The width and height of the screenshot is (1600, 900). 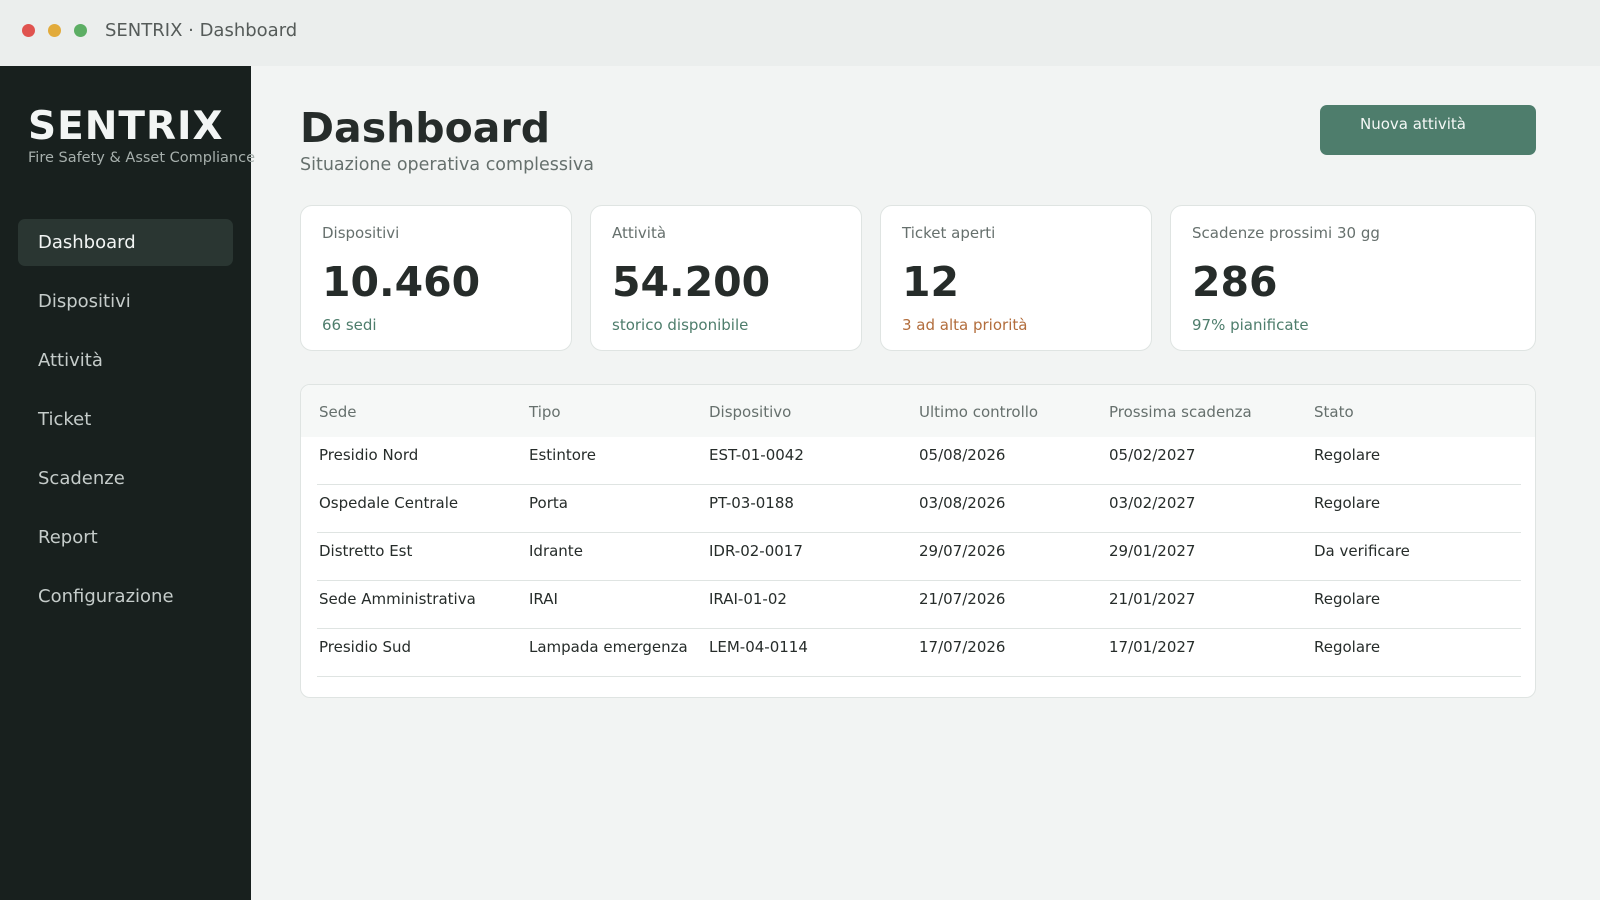 I want to click on cell-dispositivo: PT-03-0188, so click(x=751, y=503).